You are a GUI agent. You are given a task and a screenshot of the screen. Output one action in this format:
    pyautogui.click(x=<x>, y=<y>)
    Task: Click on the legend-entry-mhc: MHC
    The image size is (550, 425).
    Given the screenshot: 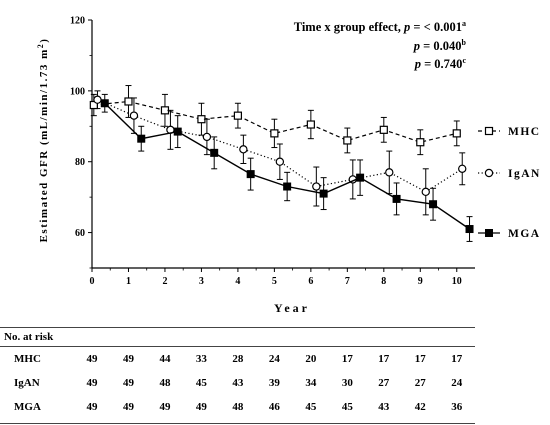 What is the action you would take?
    pyautogui.click(x=509, y=132)
    